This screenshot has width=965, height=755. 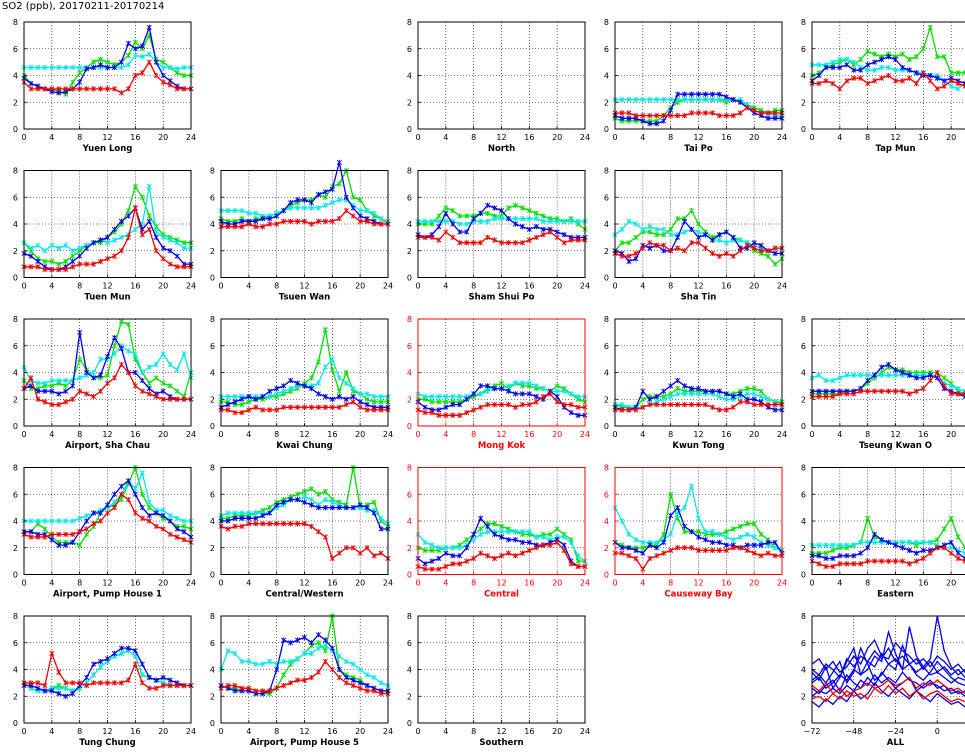 What do you see at coordinates (888, 693) in the screenshot?
I see `series-line-red` at bounding box center [888, 693].